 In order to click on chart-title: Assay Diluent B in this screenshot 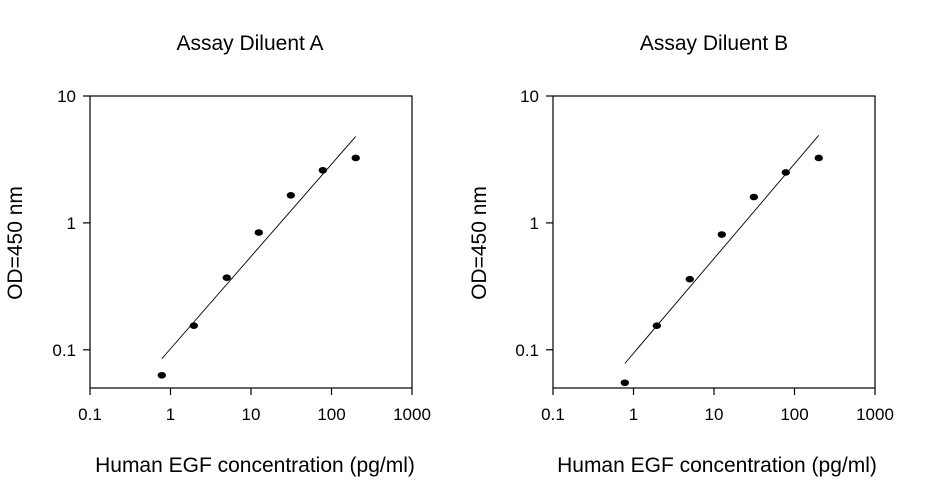, I will do `click(714, 43)`.